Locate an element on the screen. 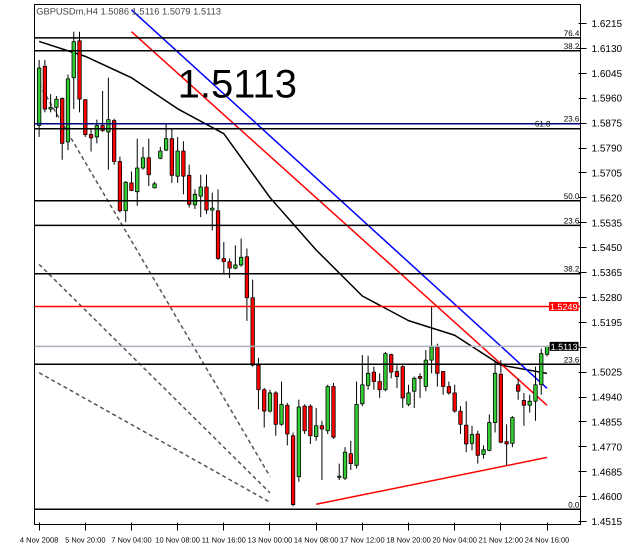 This screenshot has height=547, width=625. y-tick-label: 1.5620 is located at coordinates (607, 198).